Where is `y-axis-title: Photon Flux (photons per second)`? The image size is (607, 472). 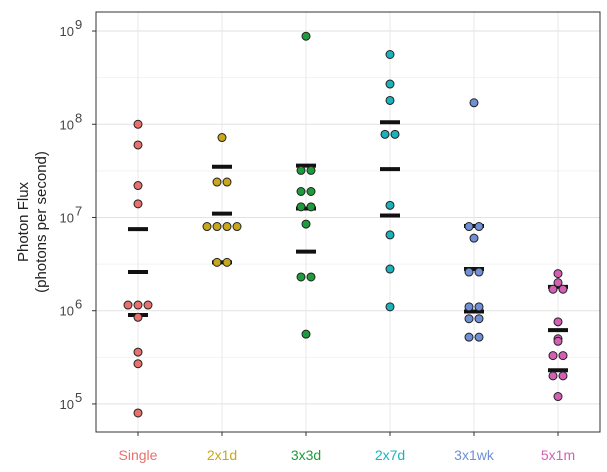 y-axis-title: Photon Flux (photons per second) is located at coordinates (32, 222).